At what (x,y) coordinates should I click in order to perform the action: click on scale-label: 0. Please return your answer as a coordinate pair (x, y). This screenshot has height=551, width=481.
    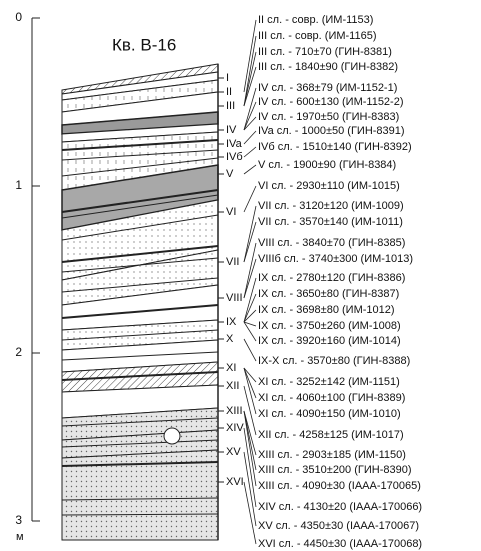
    Looking at the image, I should click on (18, 17).